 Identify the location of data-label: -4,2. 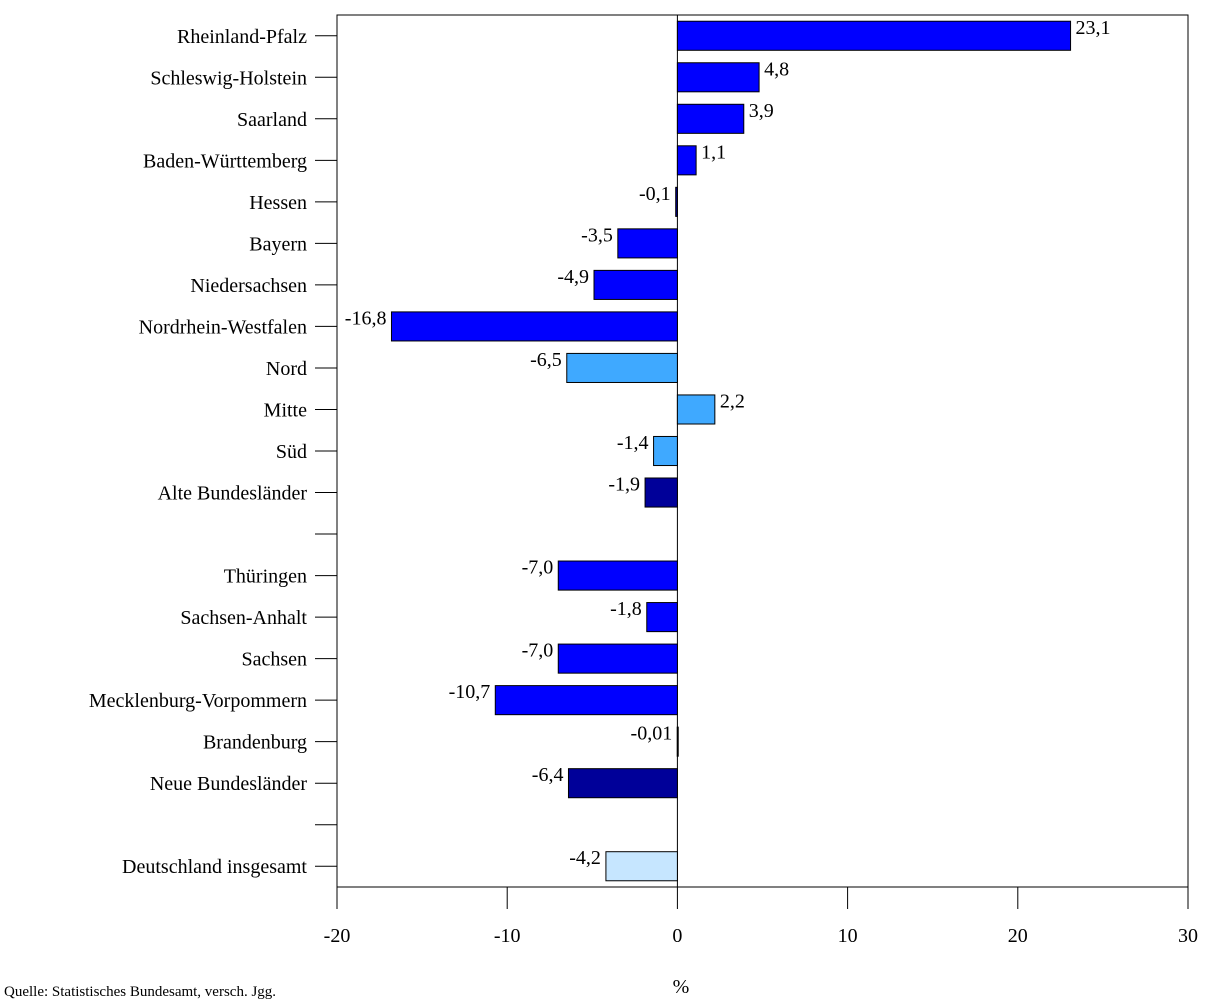
(585, 858).